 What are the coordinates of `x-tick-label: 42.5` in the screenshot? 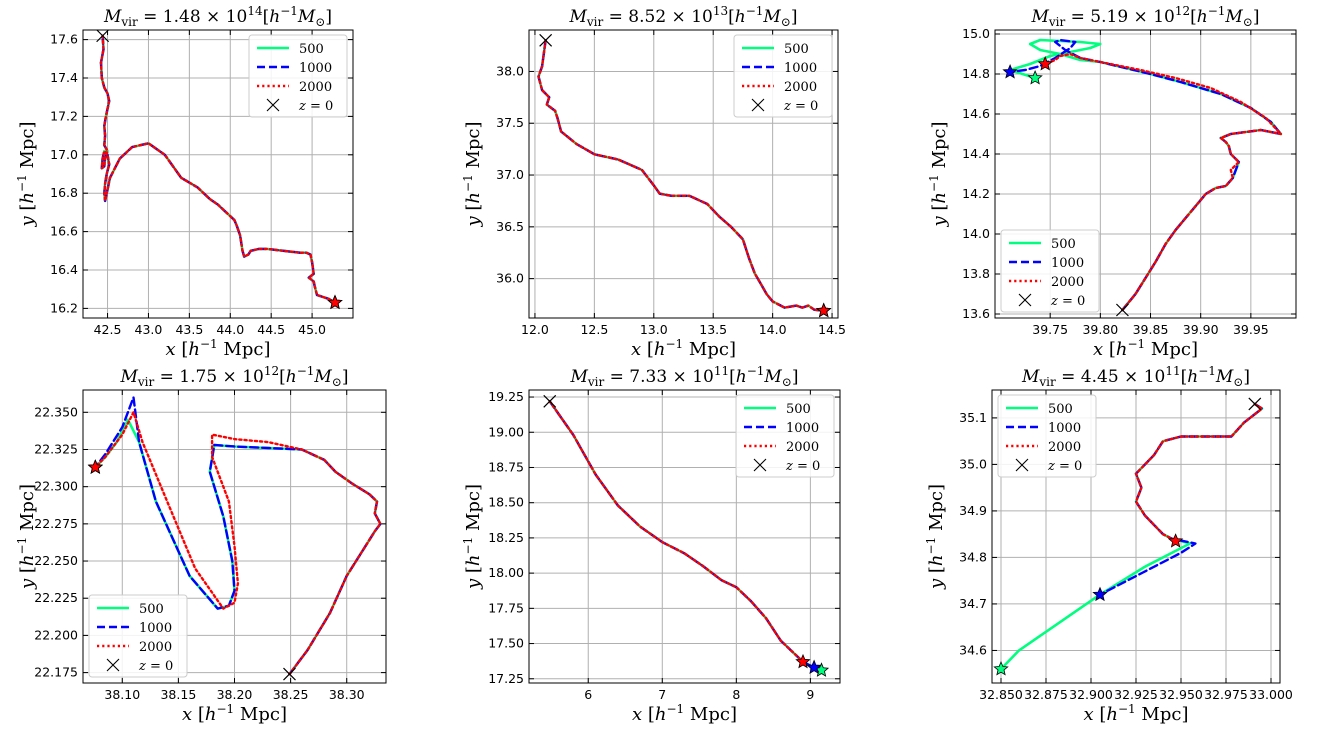 It's located at (108, 329).